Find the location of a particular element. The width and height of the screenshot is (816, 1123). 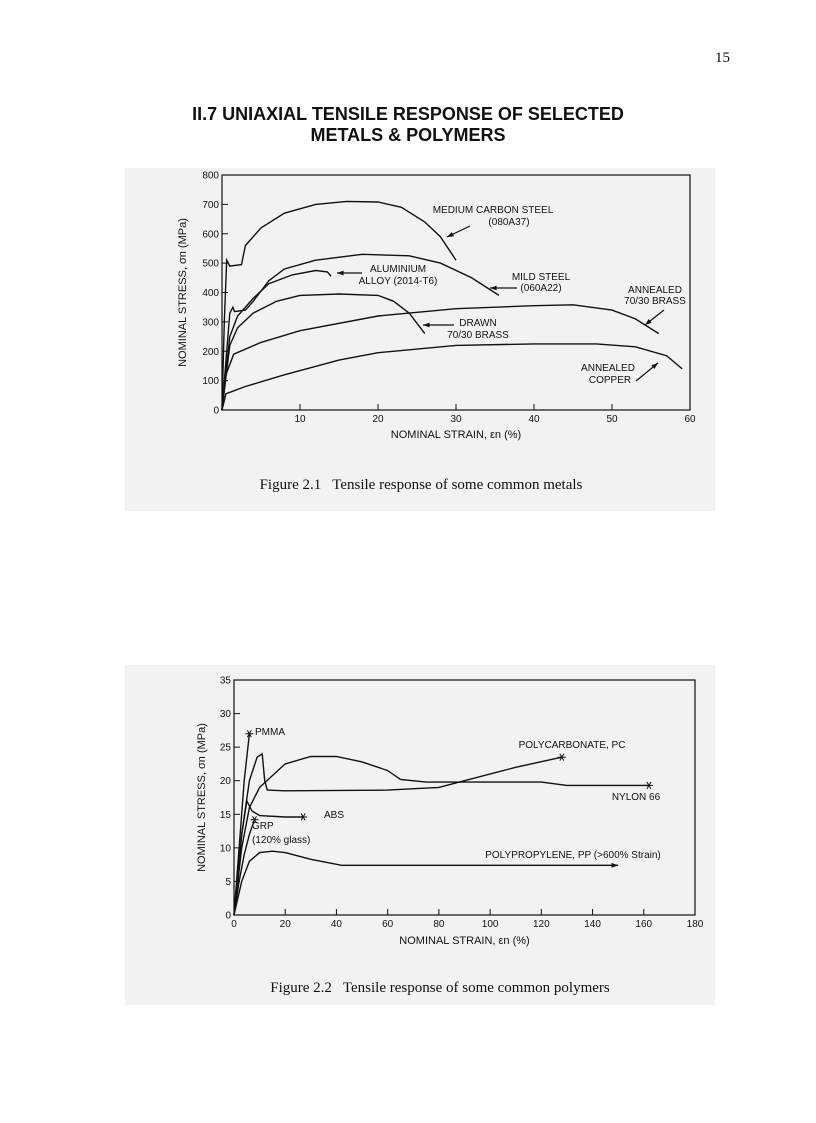

x-tick-label: 80 is located at coordinates (439, 924).